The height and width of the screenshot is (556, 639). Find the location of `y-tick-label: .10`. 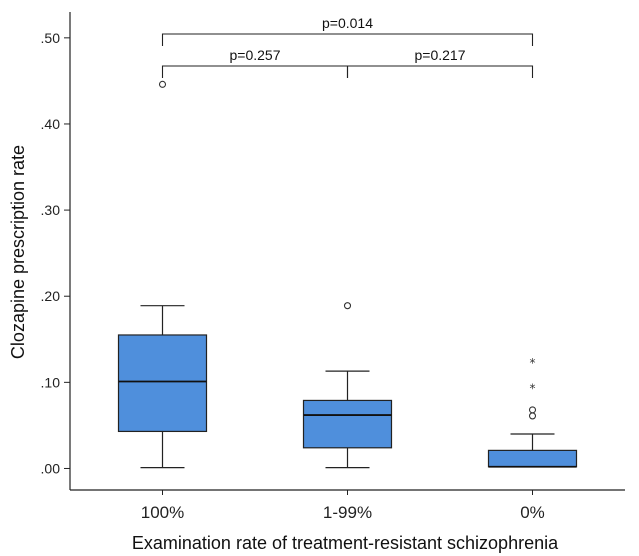

y-tick-label: .10 is located at coordinates (51, 382).